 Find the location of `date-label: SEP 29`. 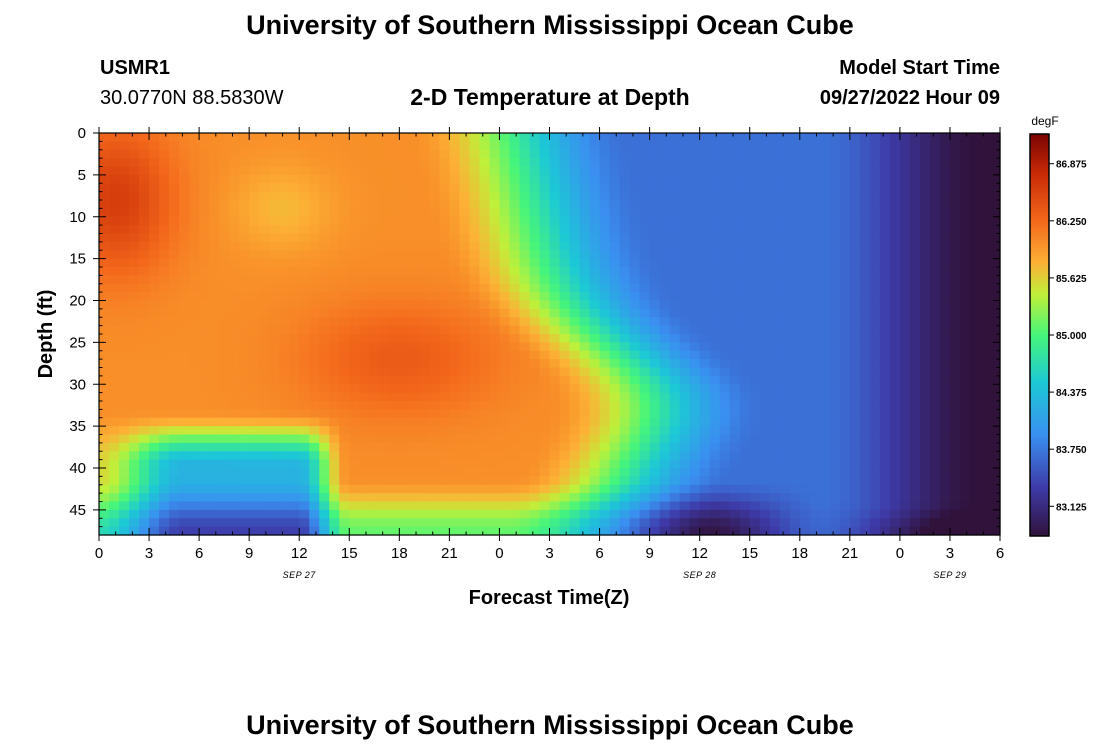

date-label: SEP 29 is located at coordinates (949, 575).